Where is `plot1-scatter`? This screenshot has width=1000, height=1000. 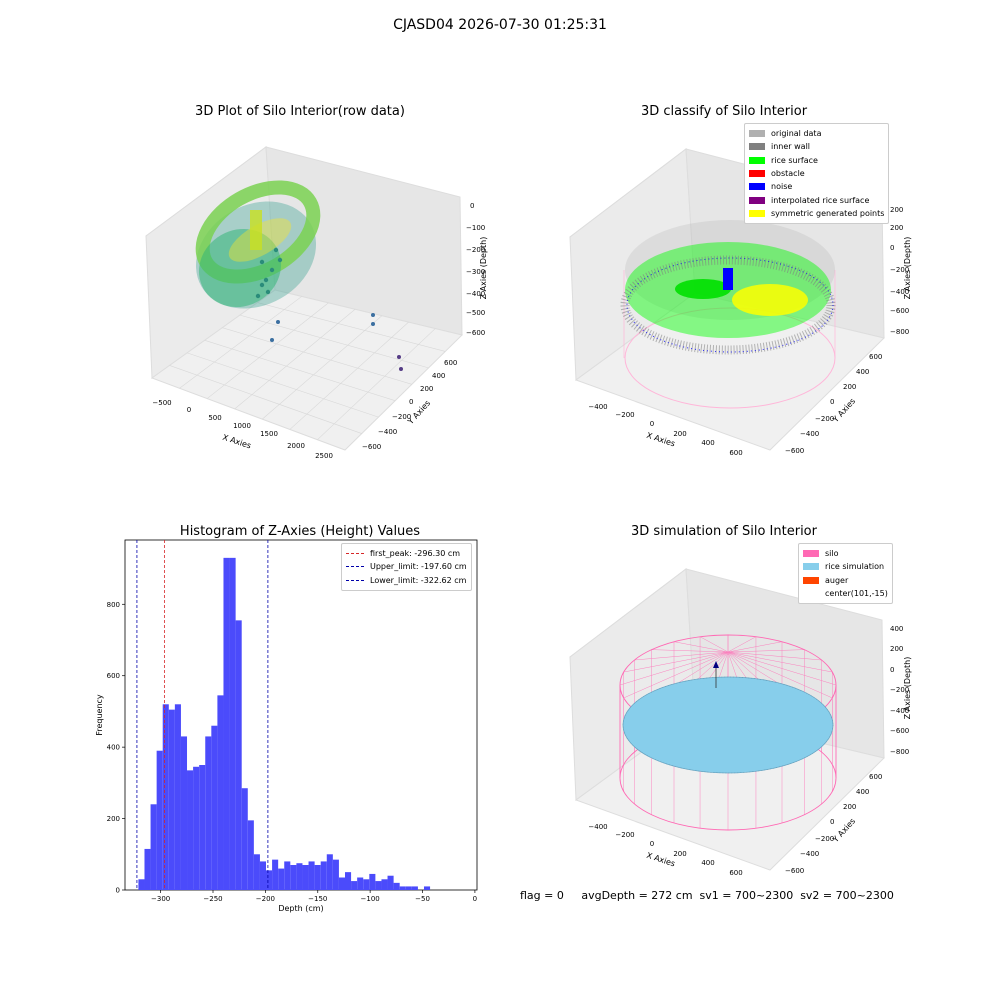
plot1-scatter is located at coordinates (299, 275).